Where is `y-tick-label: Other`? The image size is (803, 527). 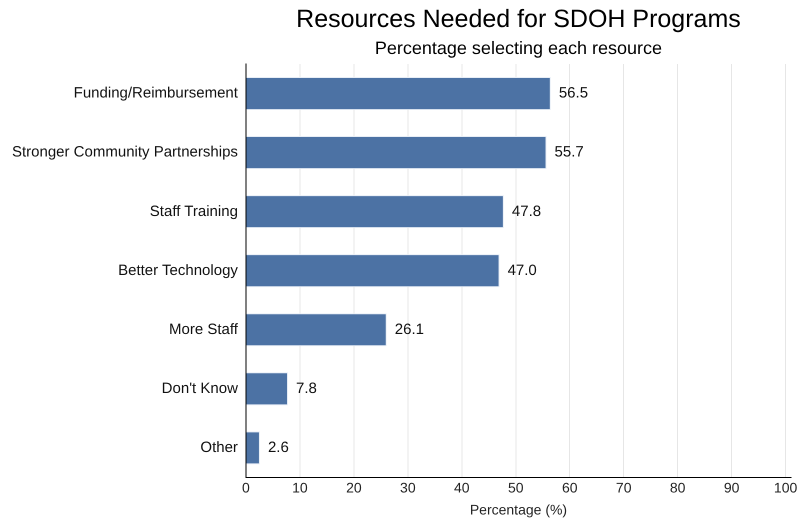
y-tick-label: Other is located at coordinates (219, 447).